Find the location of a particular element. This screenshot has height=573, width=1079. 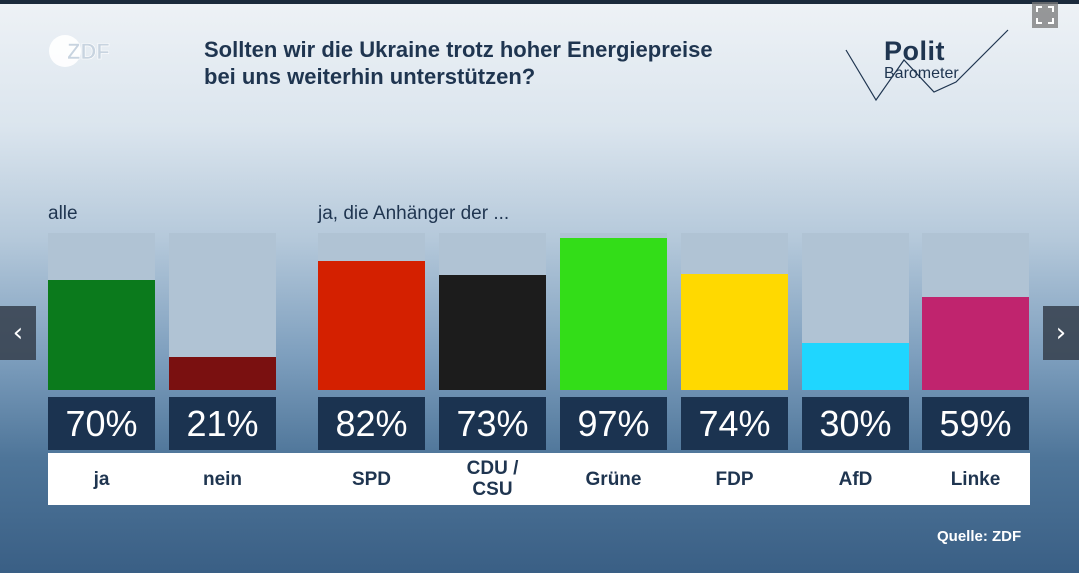

chevron-left-icon: ‹ is located at coordinates (18, 333).